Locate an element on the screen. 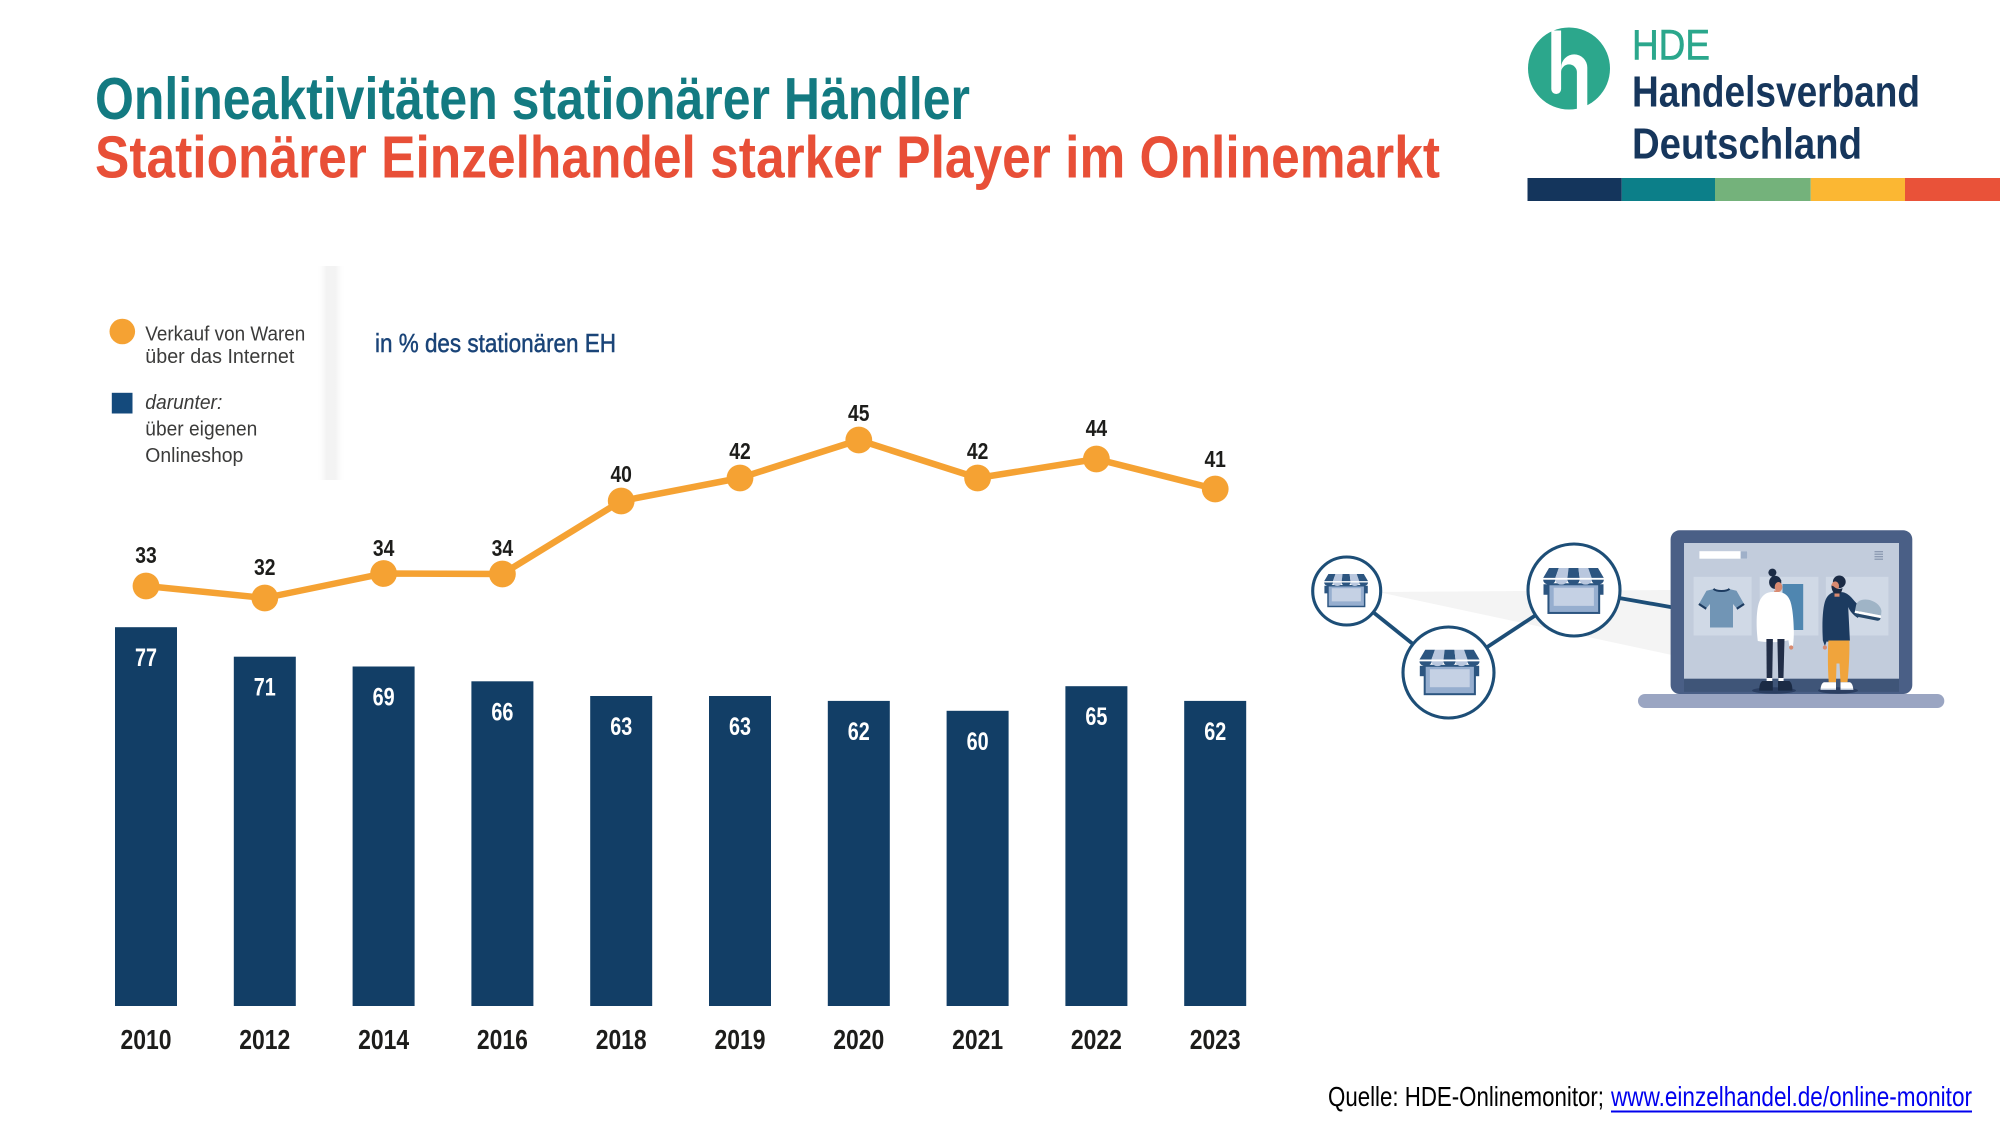 The image size is (2000, 1125). svg-text: Quelle: HDE-Onlinemonitor; is located at coordinates (1466, 1096).